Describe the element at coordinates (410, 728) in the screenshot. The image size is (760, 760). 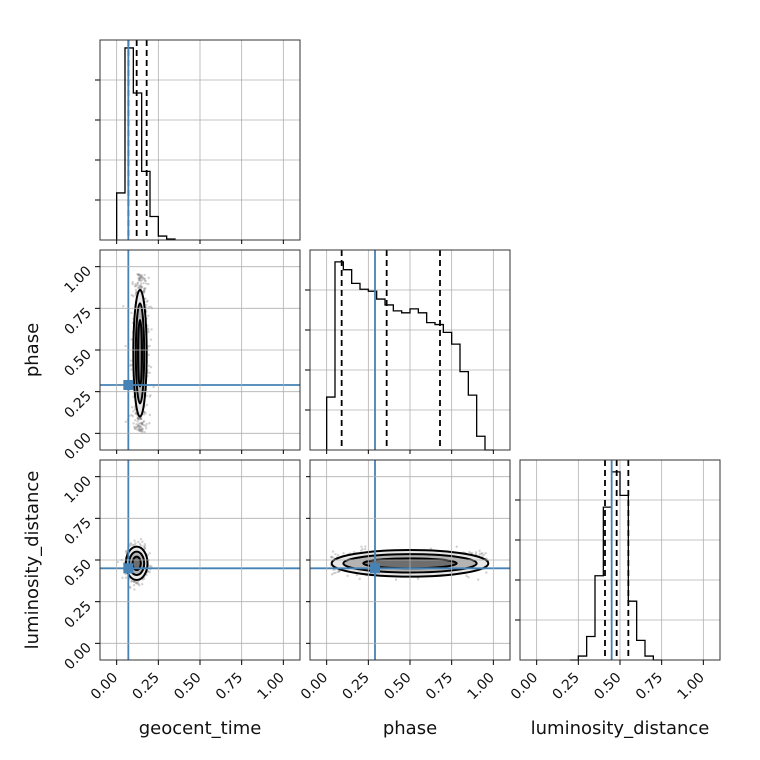
I see `x-axis-label-phase: phase` at that location.